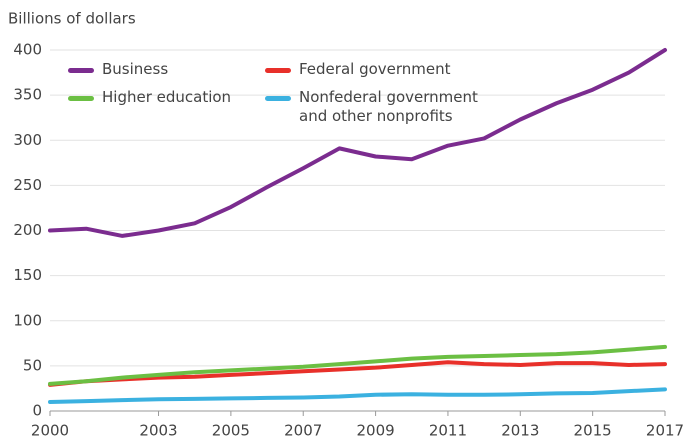 This screenshot has width=683, height=440. I want to click on legend-item: Higher education, so click(149, 97).